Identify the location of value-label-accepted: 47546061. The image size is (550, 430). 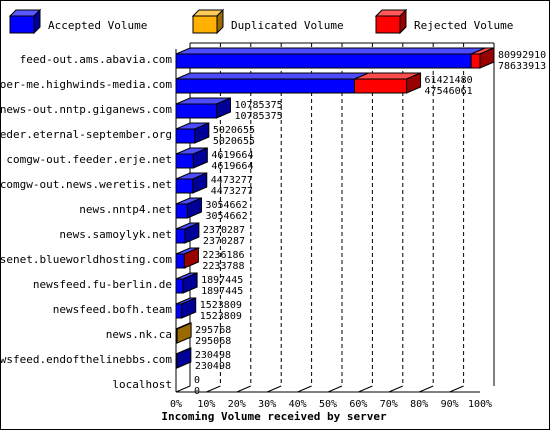
(449, 91).